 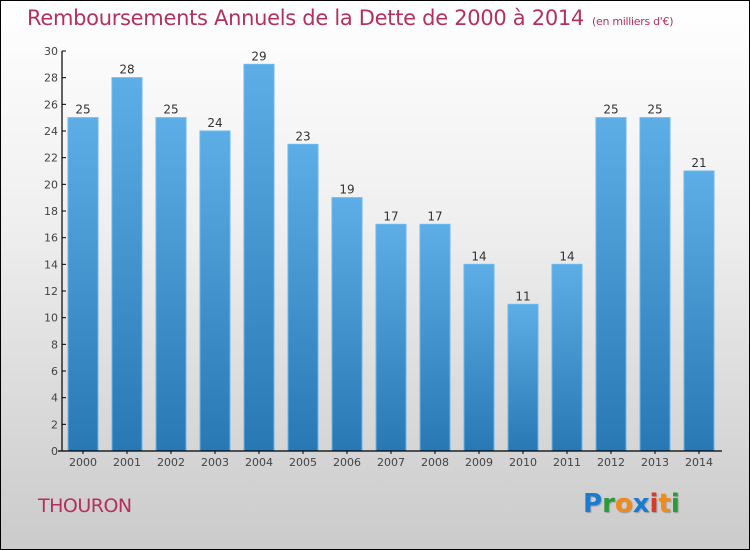 I want to click on chart-unit-subtitle: (en milliers d'€), so click(x=633, y=21).